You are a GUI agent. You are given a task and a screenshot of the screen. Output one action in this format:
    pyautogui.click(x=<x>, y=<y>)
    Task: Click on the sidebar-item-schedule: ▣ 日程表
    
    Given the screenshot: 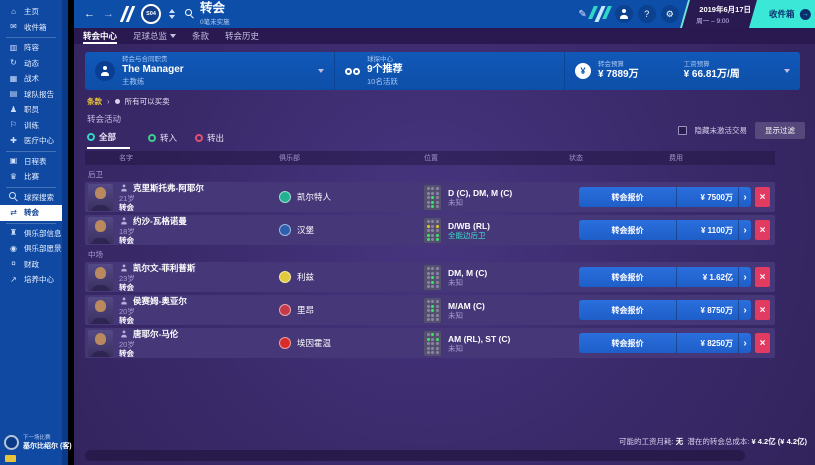 What is the action you would take?
    pyautogui.click(x=31, y=162)
    